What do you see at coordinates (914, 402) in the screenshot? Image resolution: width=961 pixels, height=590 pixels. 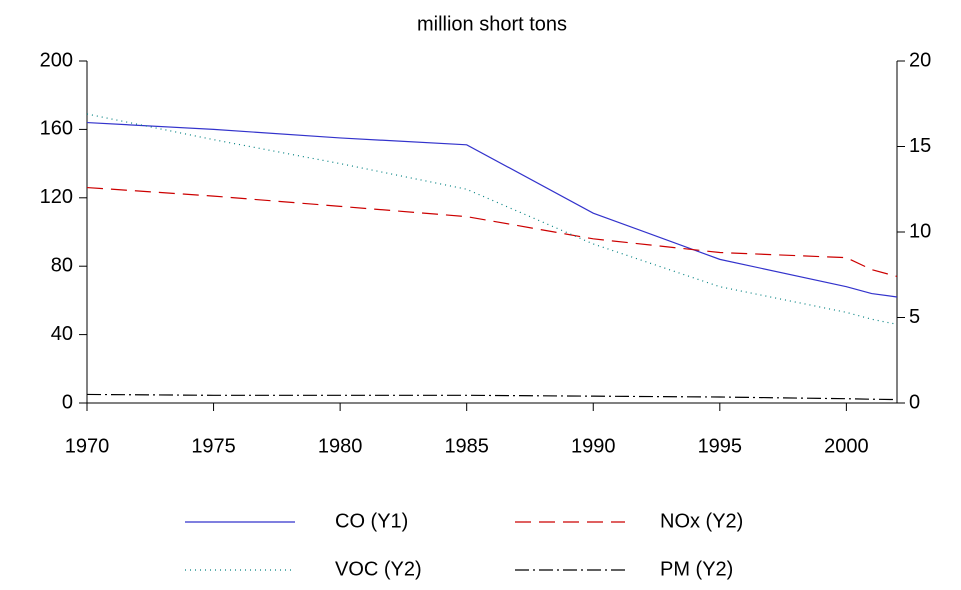 I see `y2-tick-label: 0` at bounding box center [914, 402].